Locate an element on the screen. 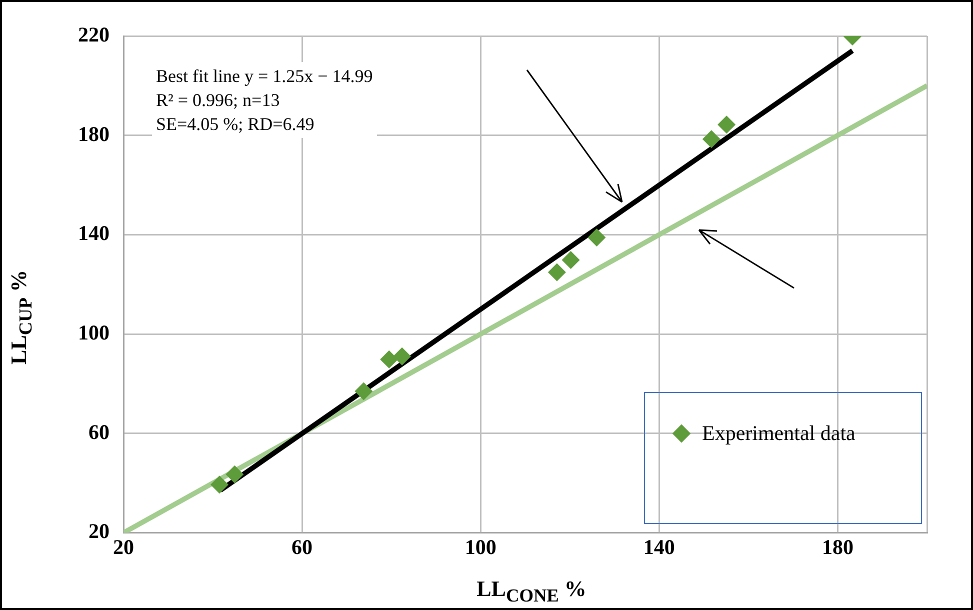 This screenshot has height=610, width=973. y-tick-label: 180 is located at coordinates (94, 134).